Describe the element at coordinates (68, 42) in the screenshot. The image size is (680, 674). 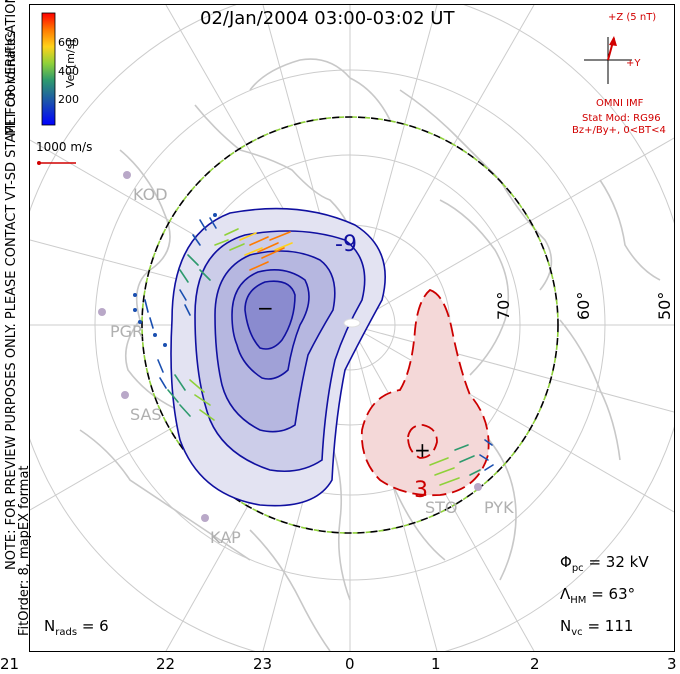
I see `colorbar-tick-600: 600` at that location.